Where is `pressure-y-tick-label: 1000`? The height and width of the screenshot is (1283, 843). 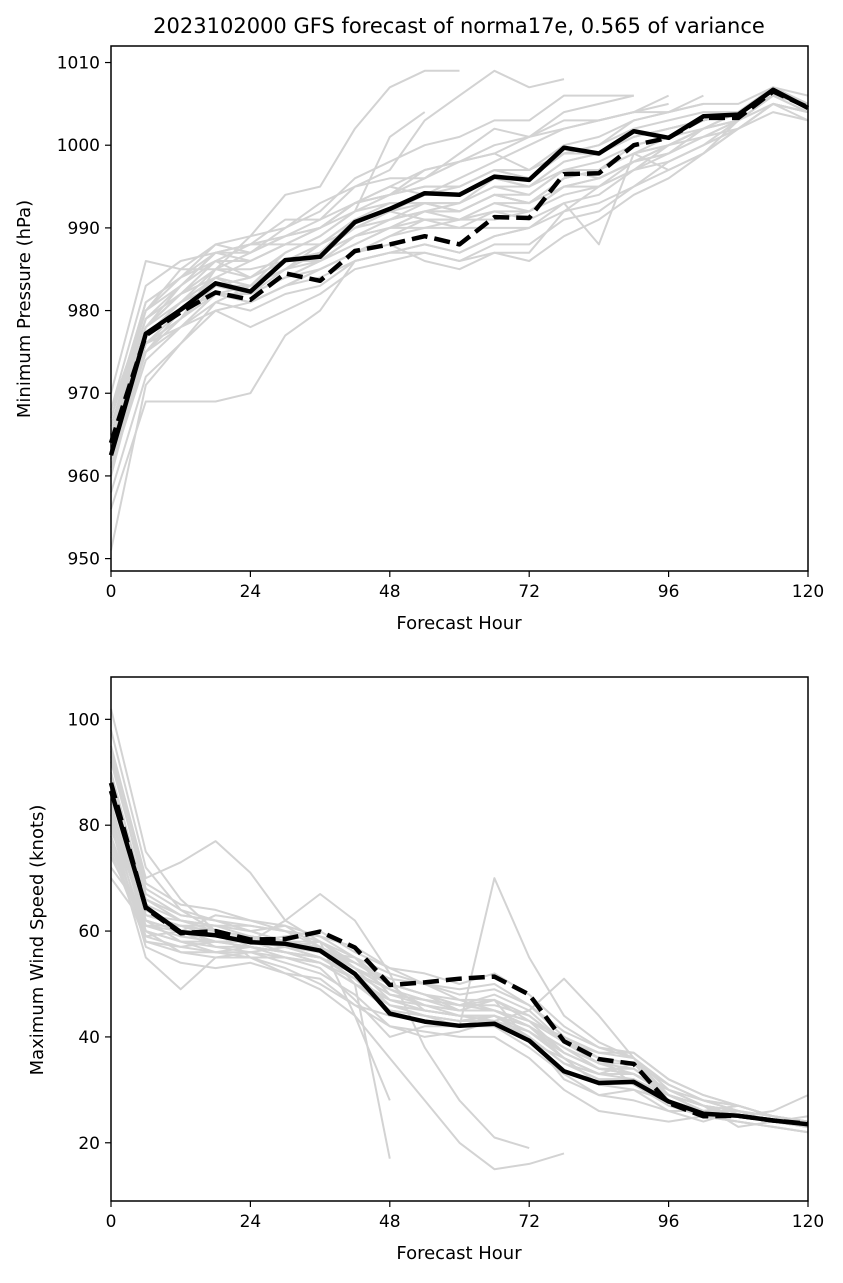
pressure-y-tick-label: 1000 is located at coordinates (78, 146).